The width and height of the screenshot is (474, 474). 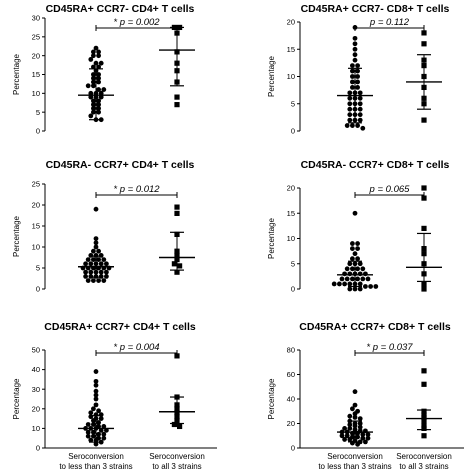 What do you see at coordinates (120, 9) in the screenshot?
I see `chart-title: CD45RA+ CCR7- CD4+ T cells` at bounding box center [120, 9].